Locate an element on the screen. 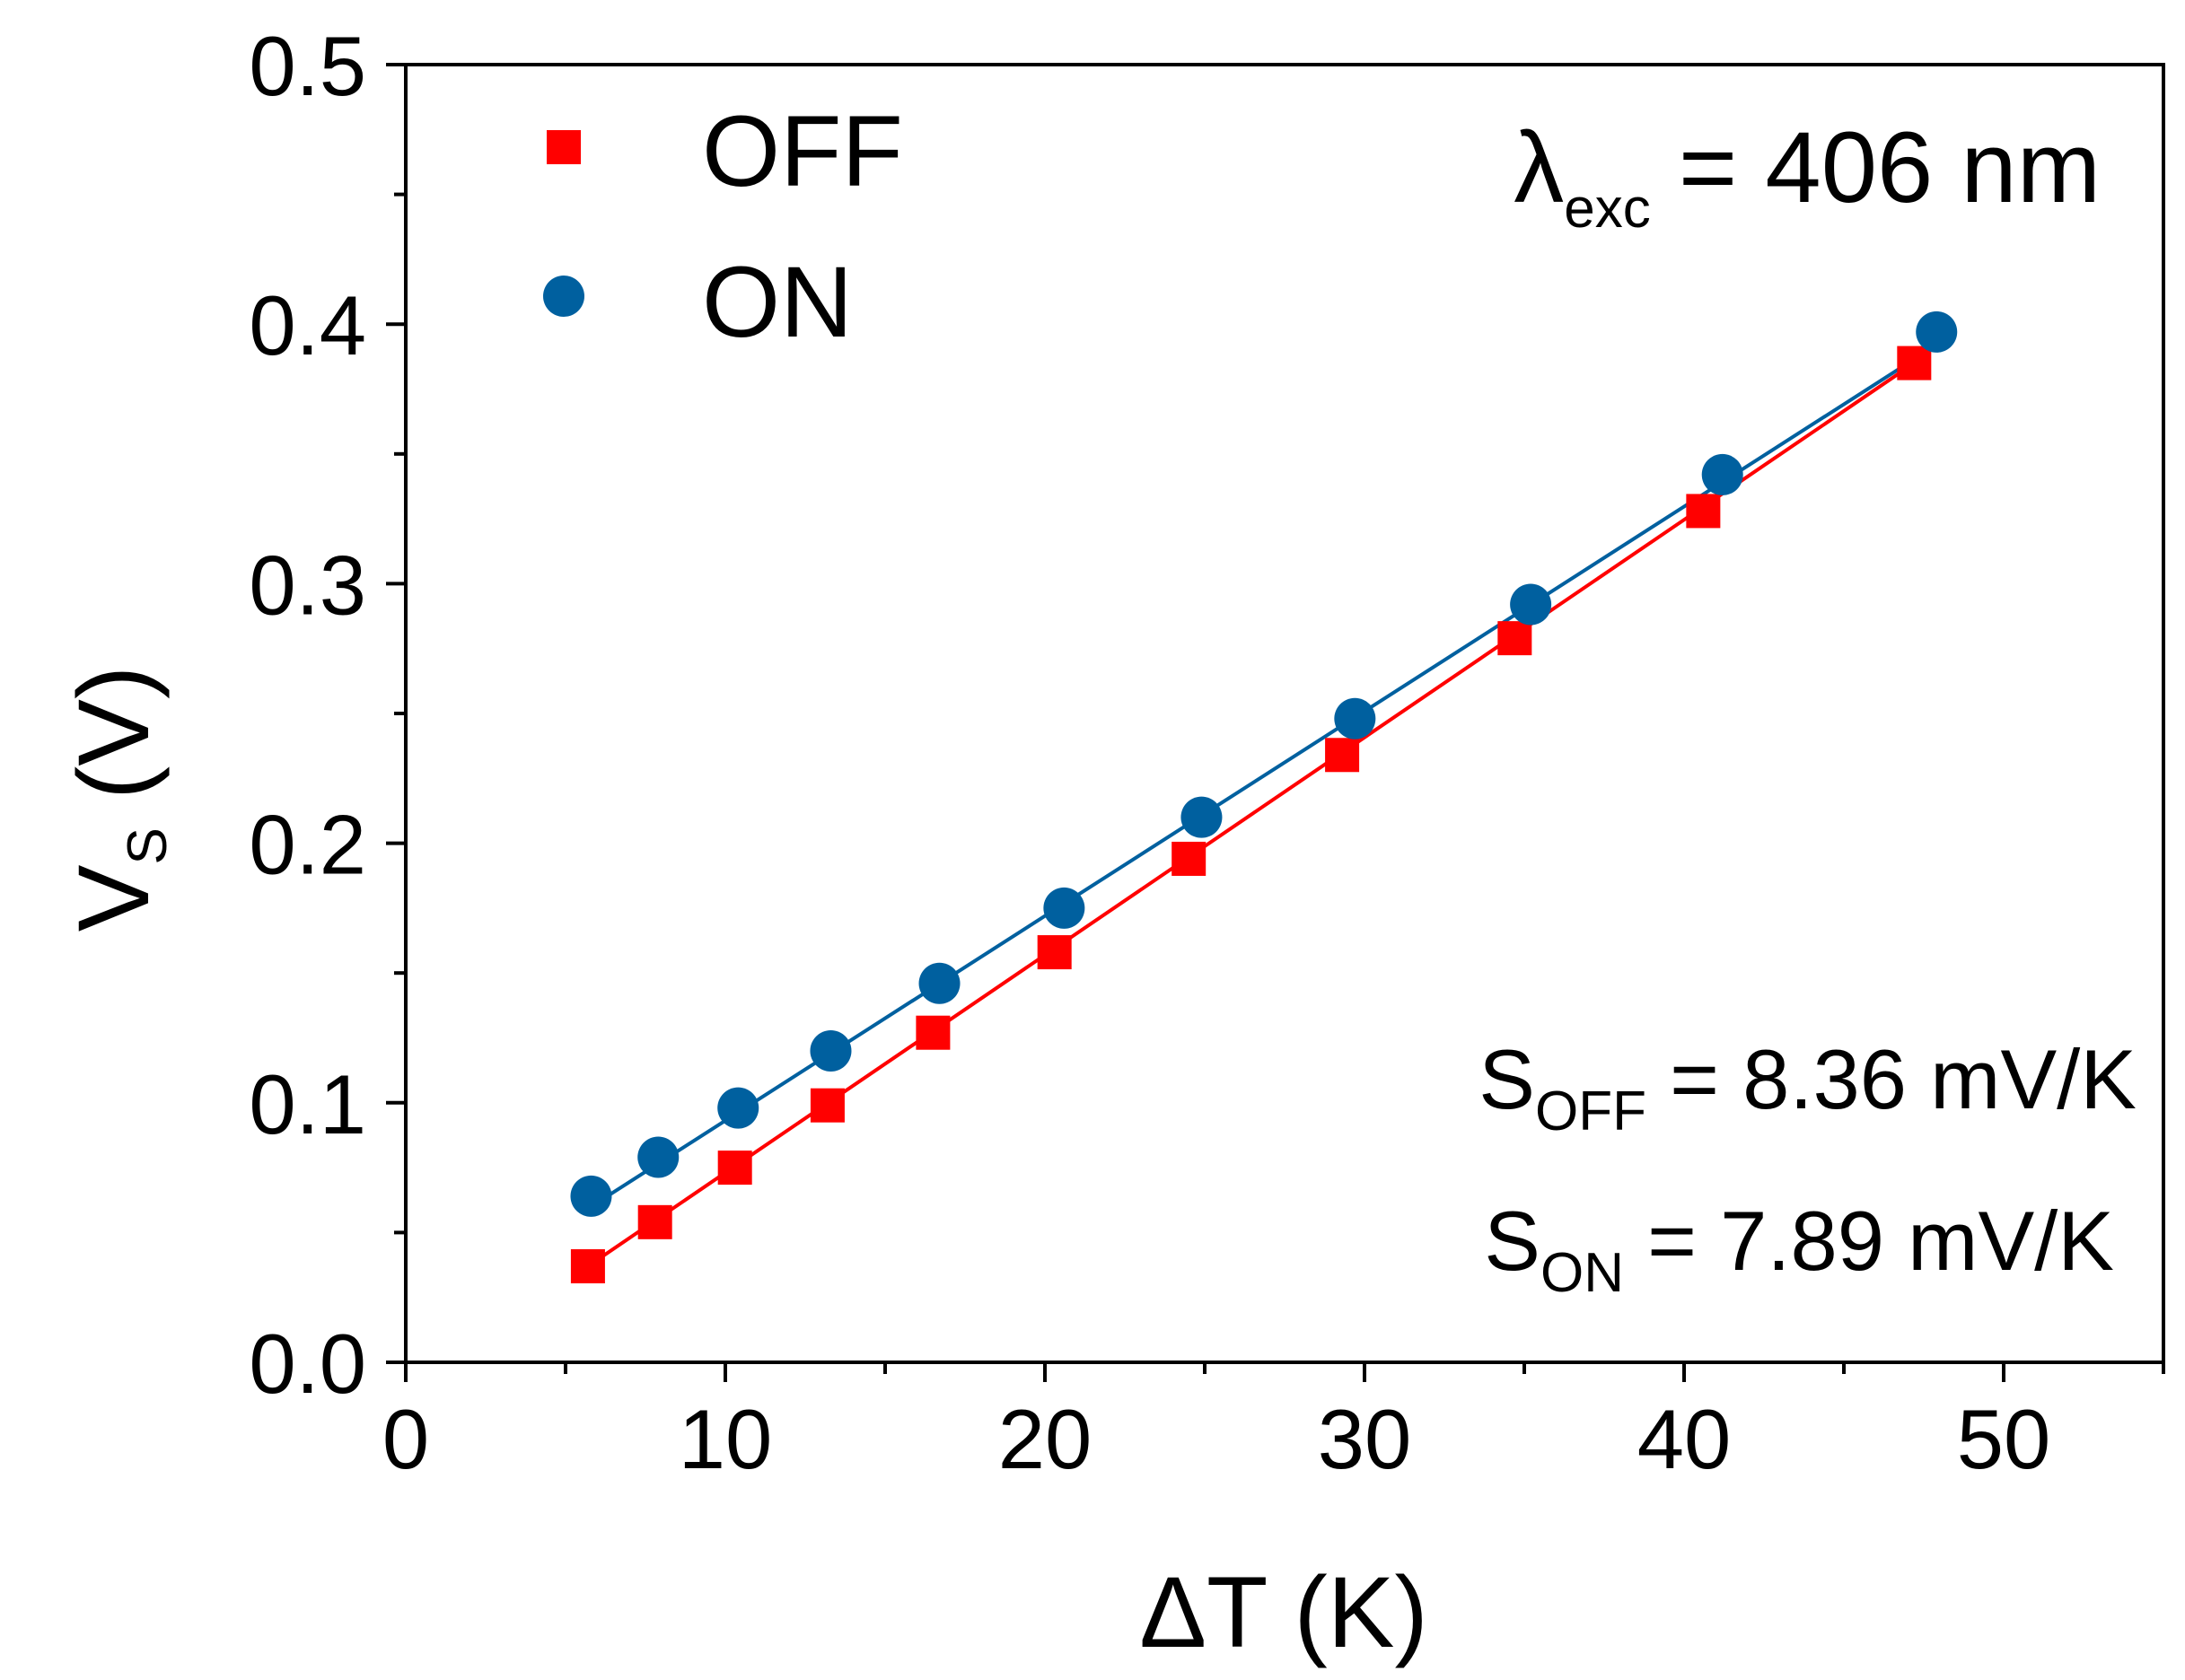 This screenshot has height=1680, width=2185. x-tick-label: 30 is located at coordinates (1365, 1439).